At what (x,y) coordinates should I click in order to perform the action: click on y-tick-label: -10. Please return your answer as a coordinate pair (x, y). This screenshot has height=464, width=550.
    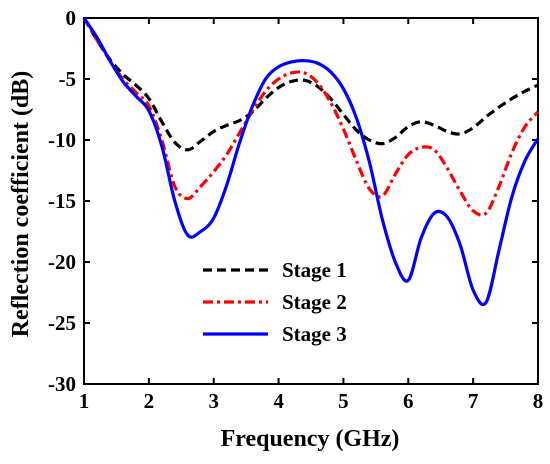
    Looking at the image, I should click on (62, 140).